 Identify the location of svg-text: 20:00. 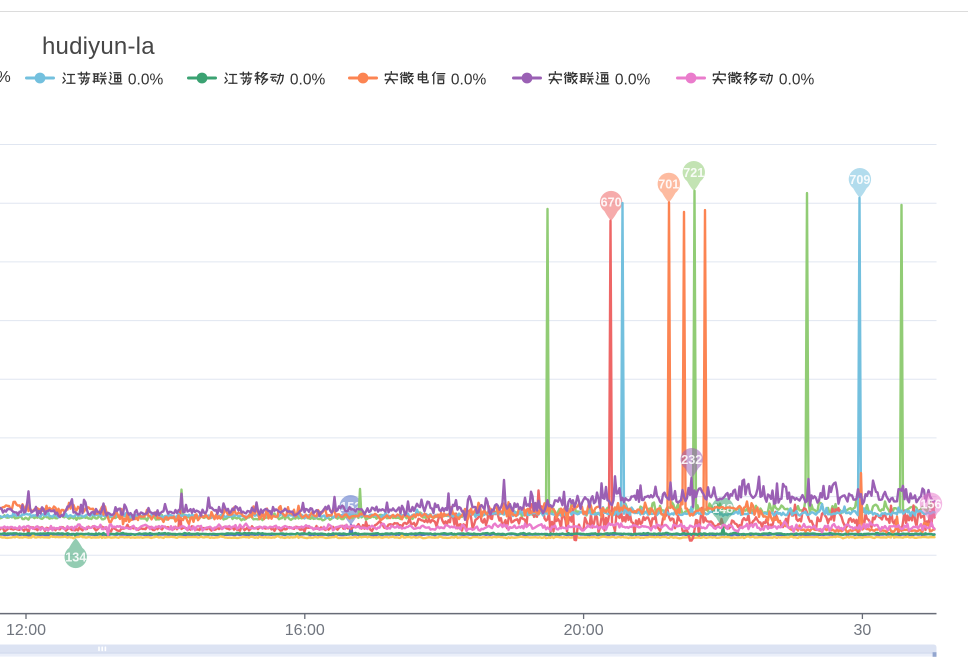
(584, 630).